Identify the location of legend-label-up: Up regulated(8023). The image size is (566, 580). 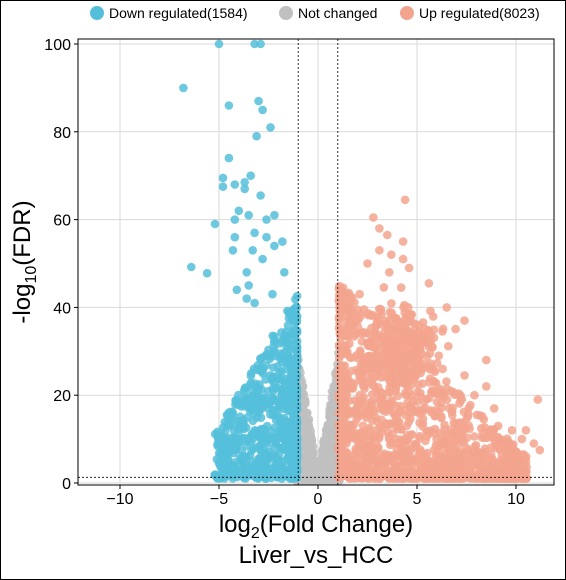
(479, 13).